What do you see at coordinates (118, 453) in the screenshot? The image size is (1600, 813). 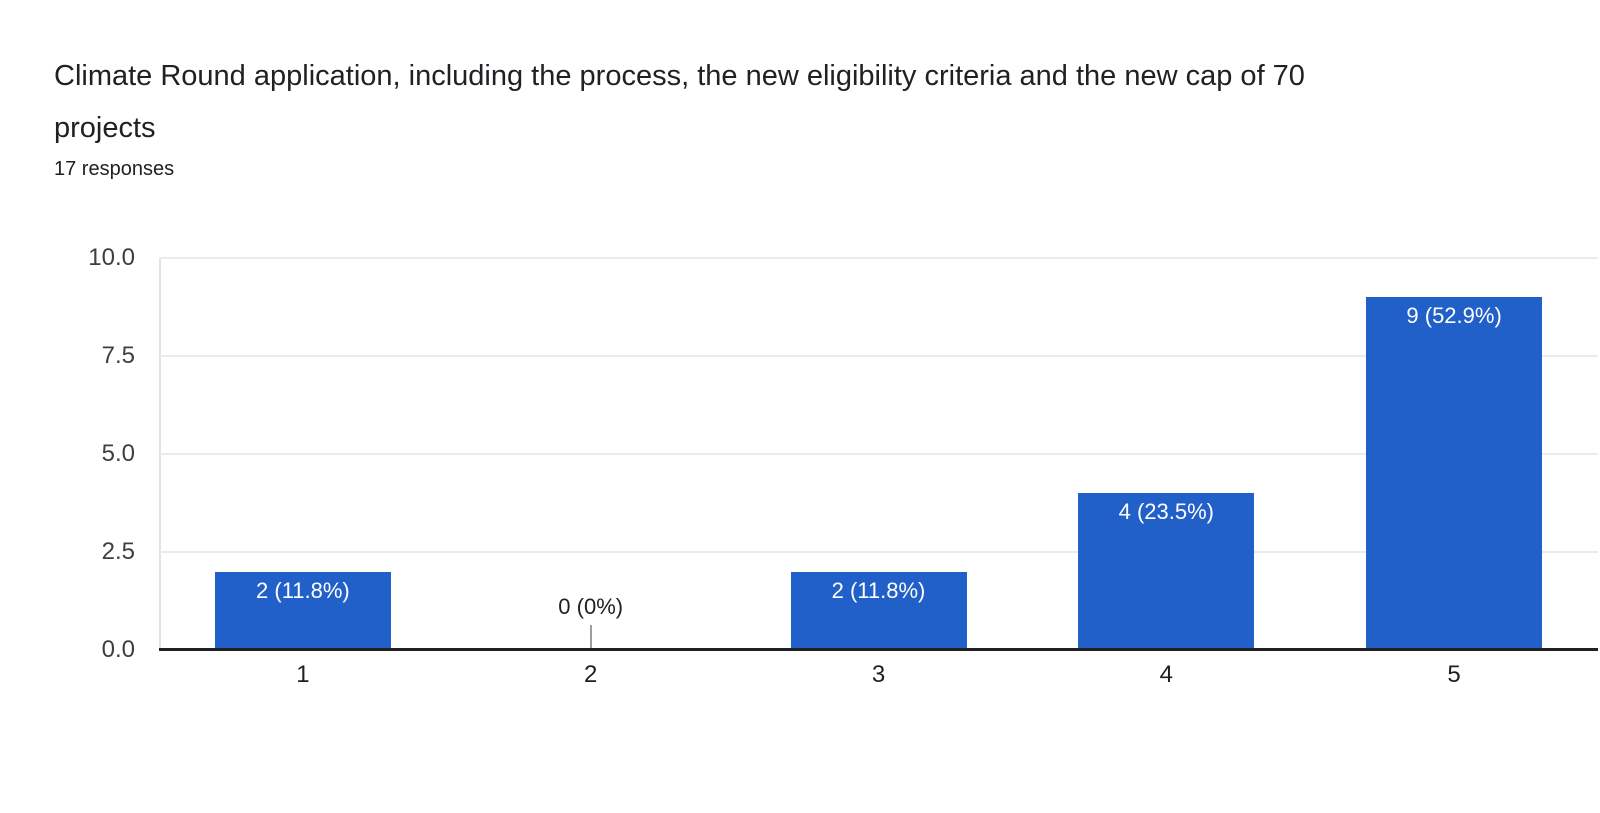 I see `y-axis-tick-label: 5.0` at bounding box center [118, 453].